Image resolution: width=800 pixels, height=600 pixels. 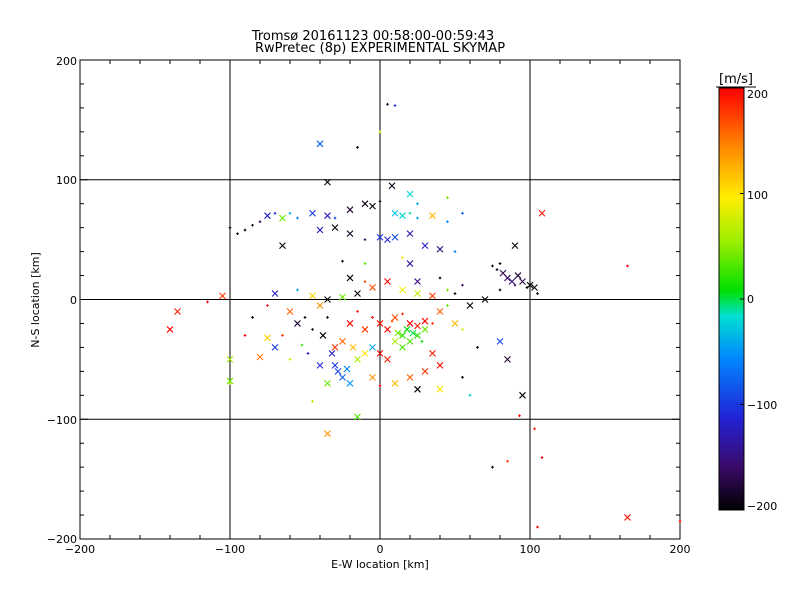 I want to click on chart-subtitle: RwPretec (8p) EXPERIMENTAL SKYMAP, so click(x=380, y=48).